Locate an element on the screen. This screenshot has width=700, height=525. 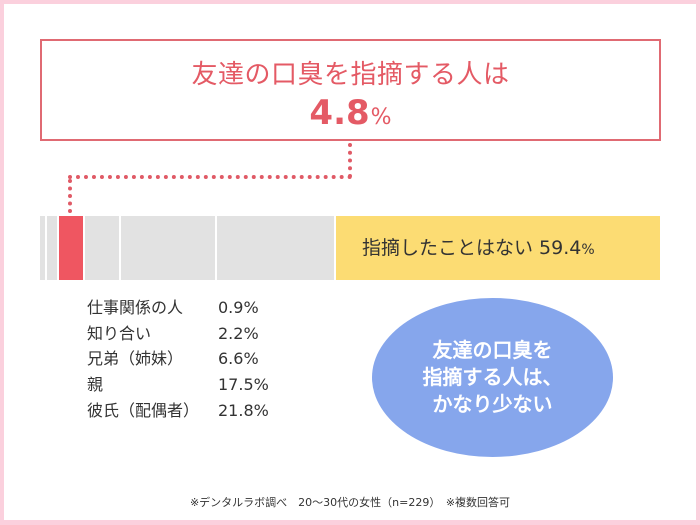
headline-value: 4.8% is located at coordinates (350, 115).